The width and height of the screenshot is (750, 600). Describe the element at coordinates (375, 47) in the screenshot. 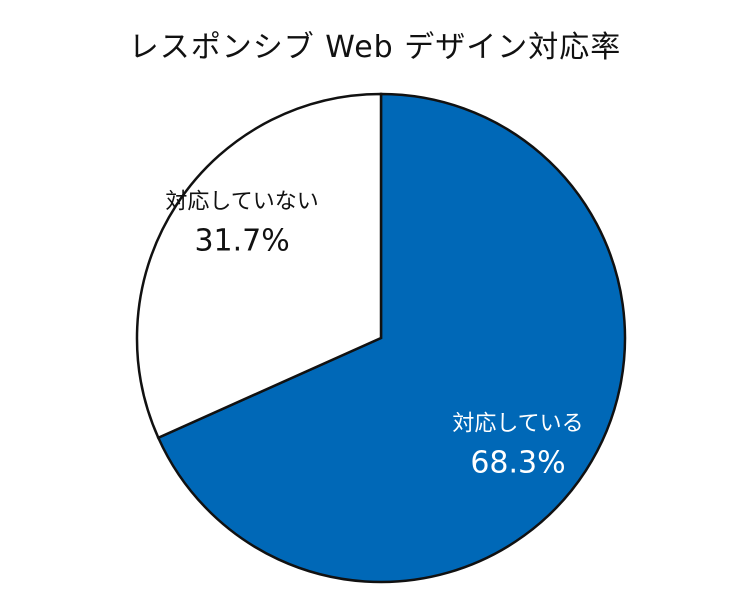

I see `chart-title: レスポンシブ Web デザイン対応率` at that location.